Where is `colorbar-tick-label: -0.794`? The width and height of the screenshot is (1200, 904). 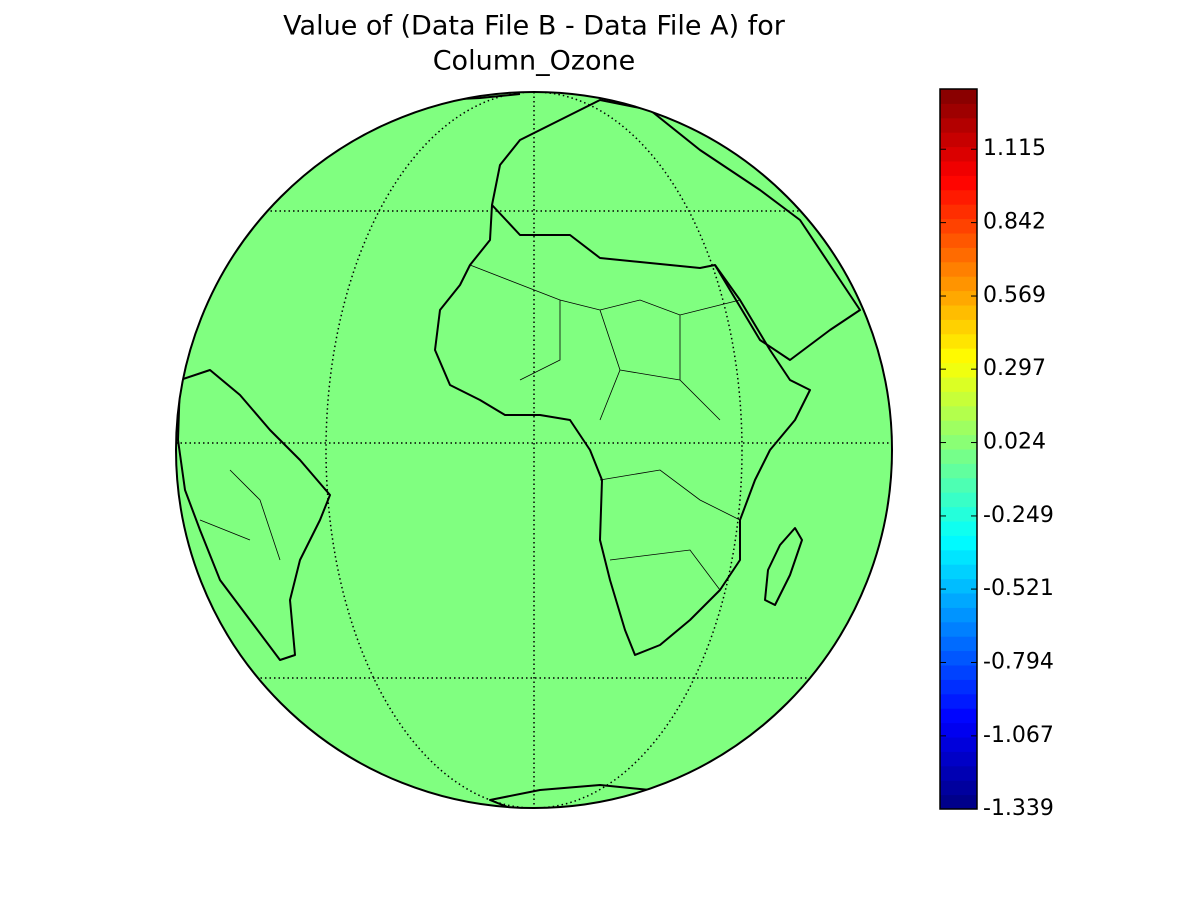
colorbar-tick-label: -0.794 is located at coordinates (1018, 661).